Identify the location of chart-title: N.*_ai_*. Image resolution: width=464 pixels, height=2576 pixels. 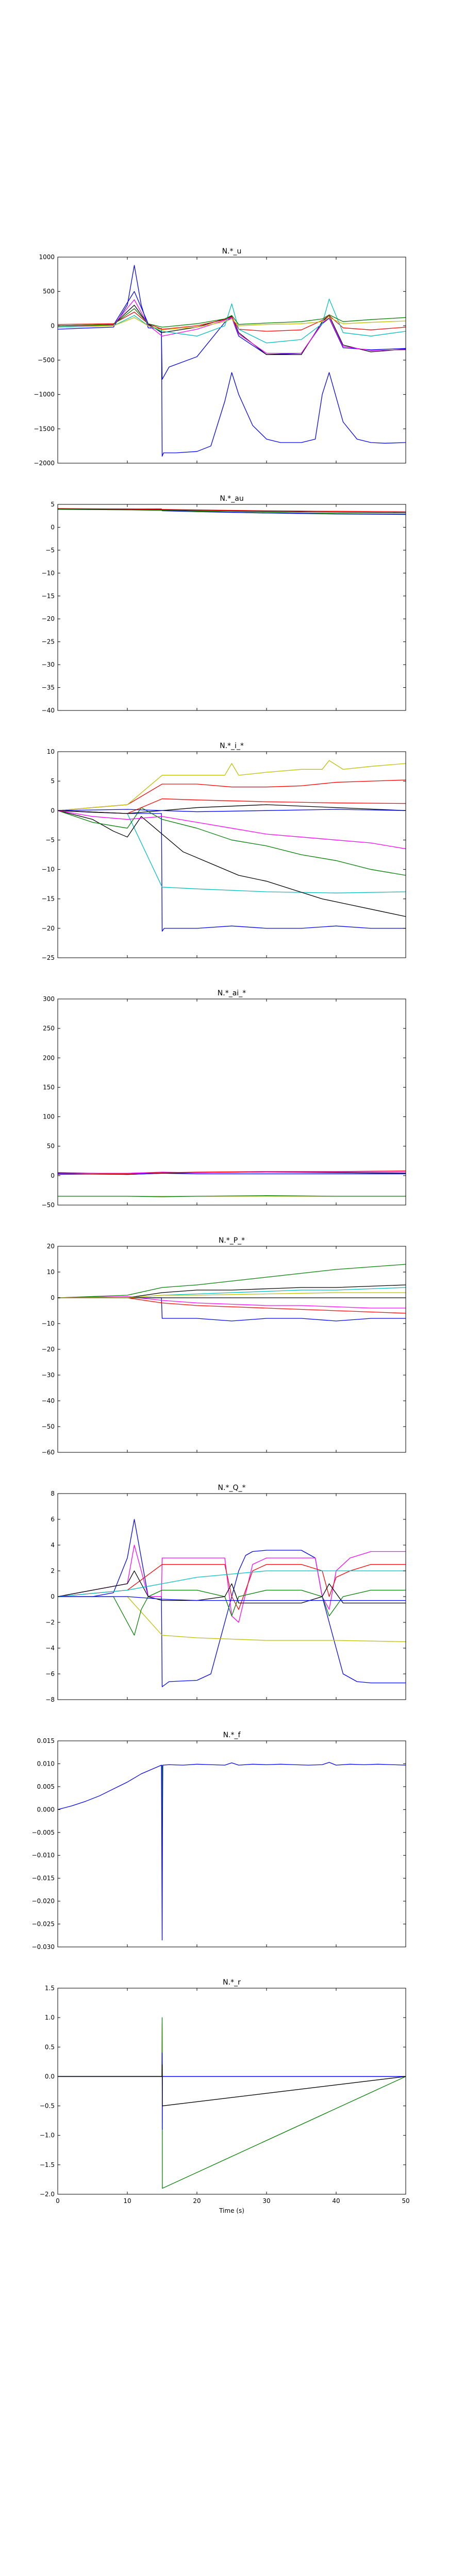
(232, 993).